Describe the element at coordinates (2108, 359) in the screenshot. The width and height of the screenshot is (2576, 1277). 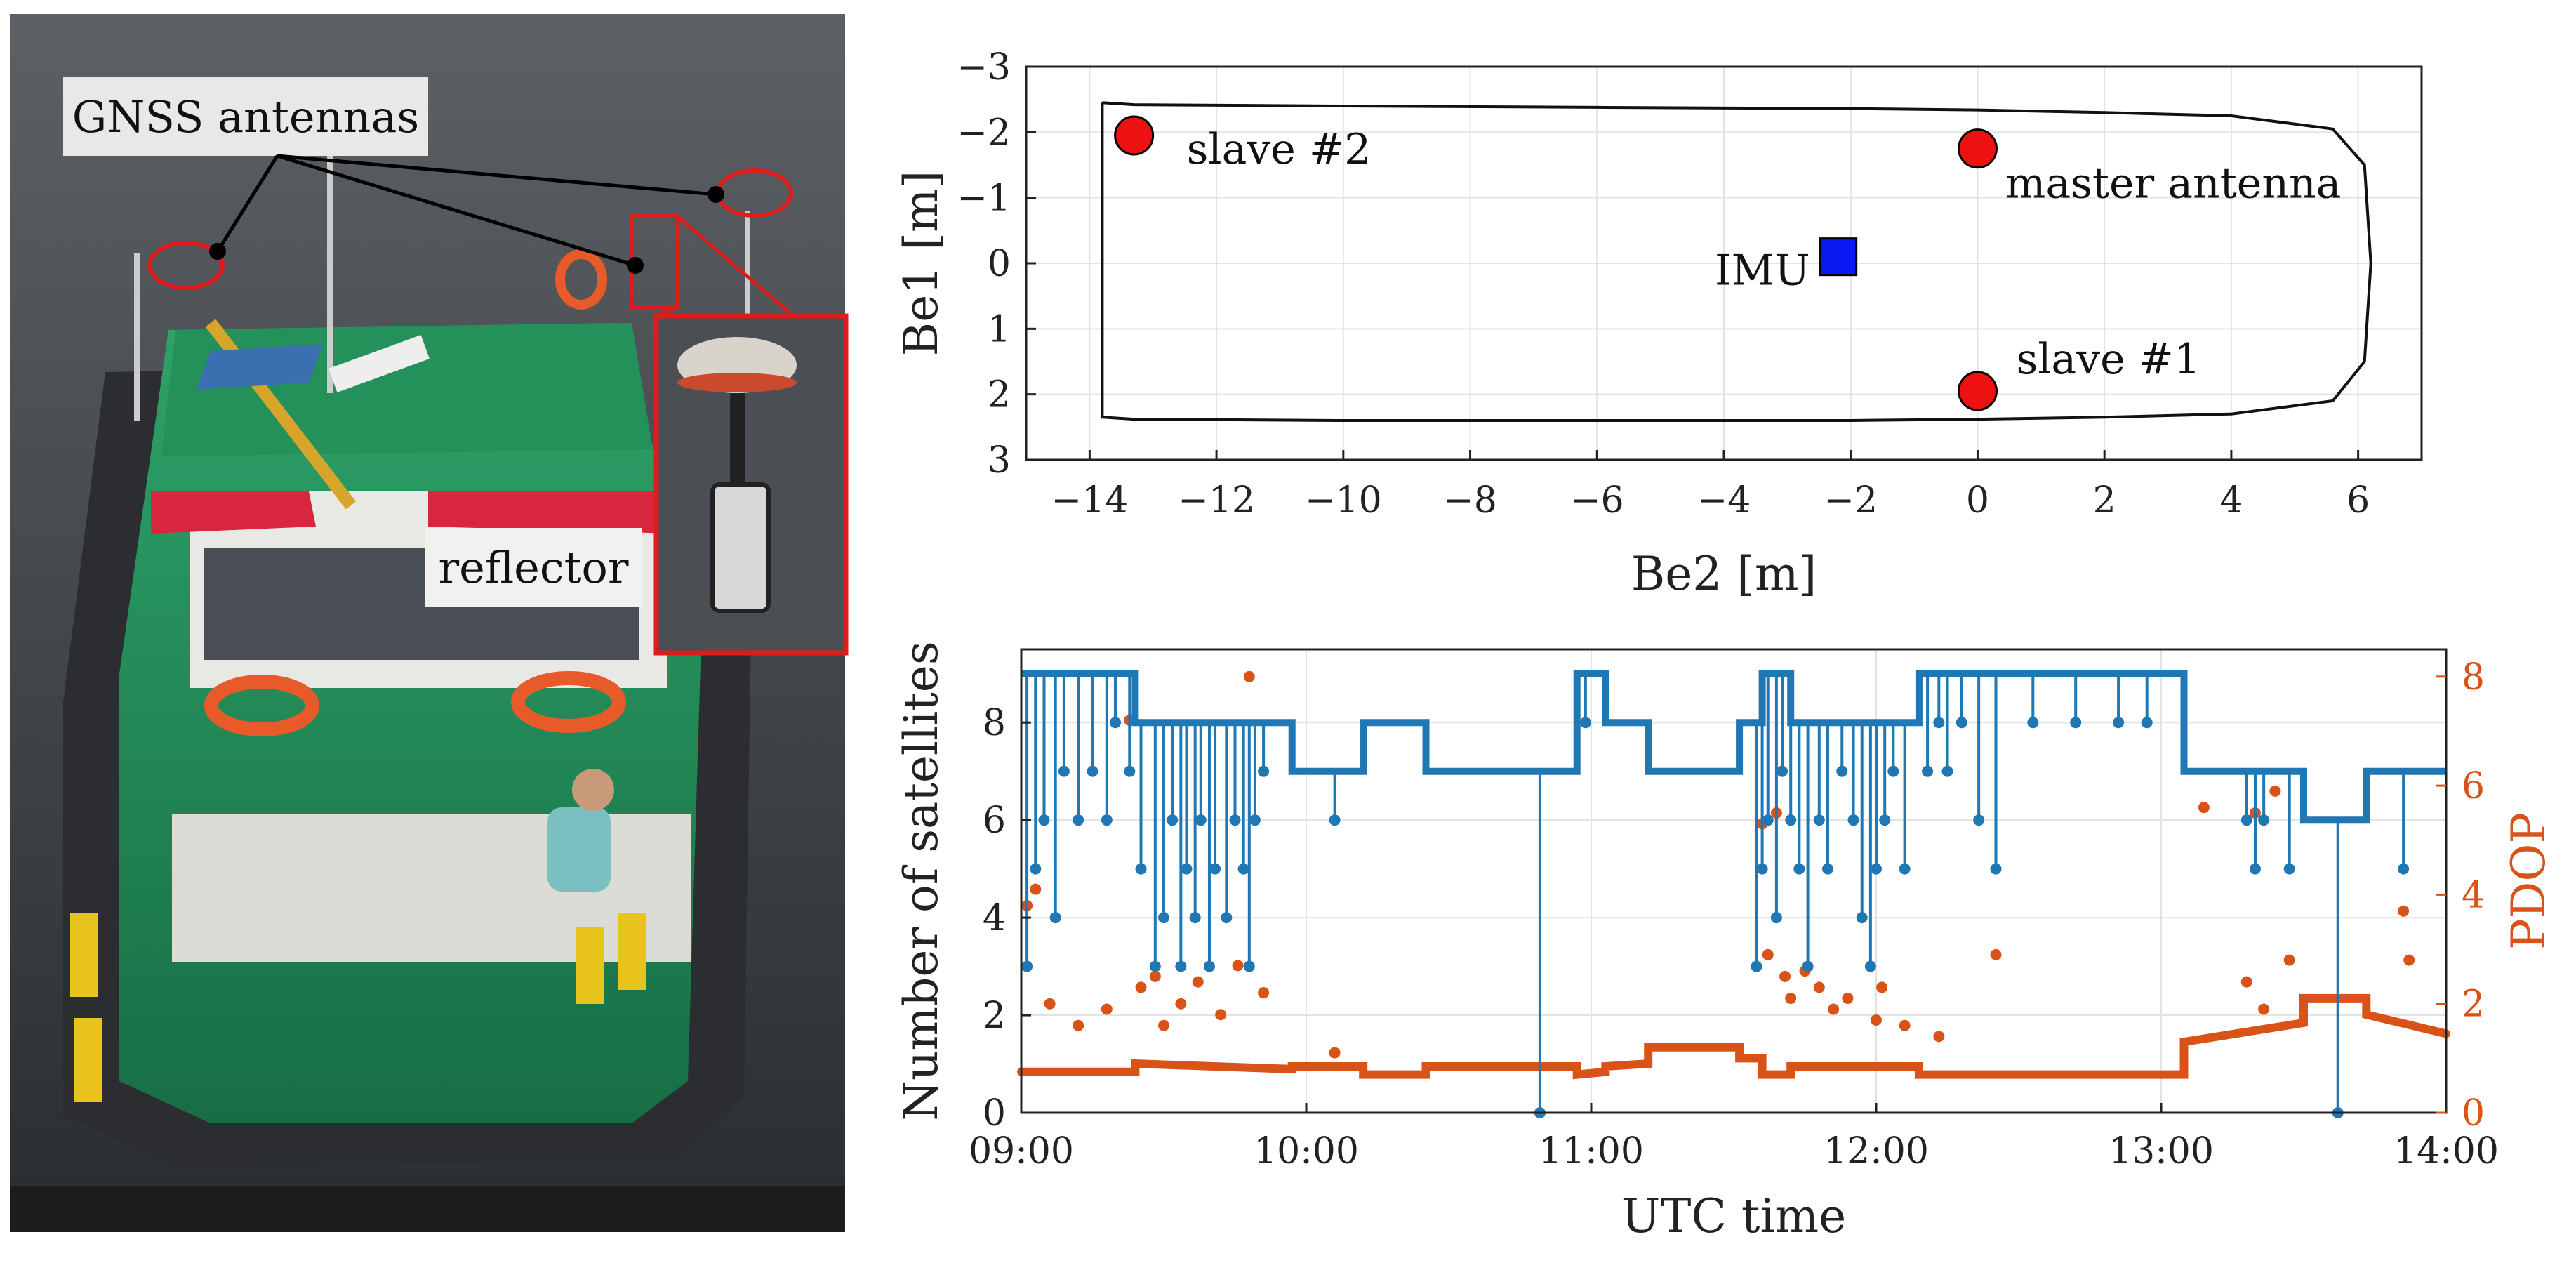
I see `point-label: slave #1` at that location.